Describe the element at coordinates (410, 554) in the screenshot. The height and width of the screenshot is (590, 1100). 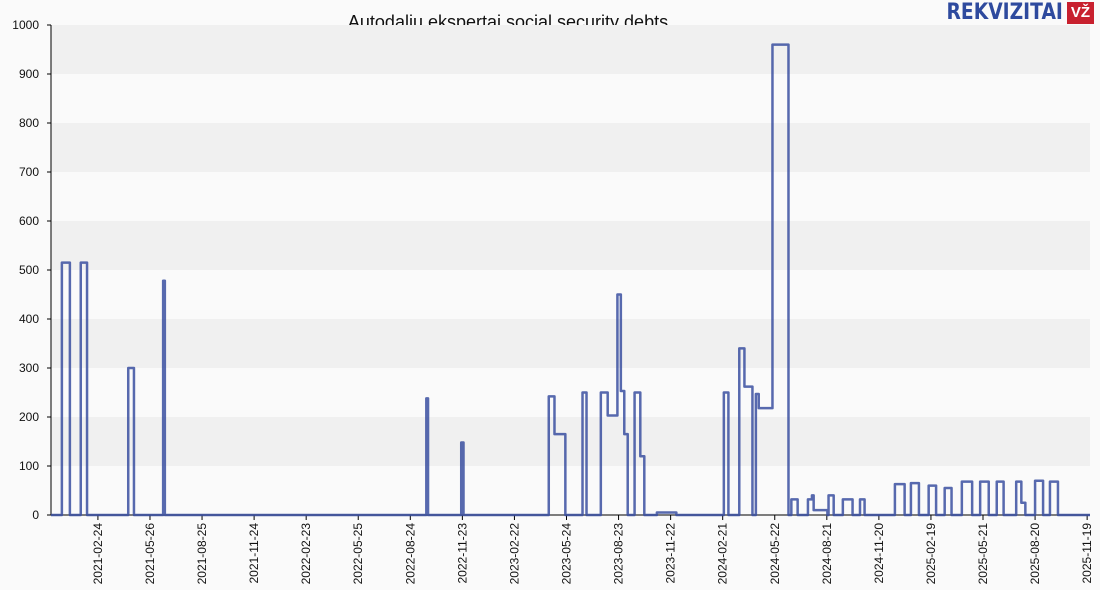
I see `x-tick-label: 2022-08-24` at that location.